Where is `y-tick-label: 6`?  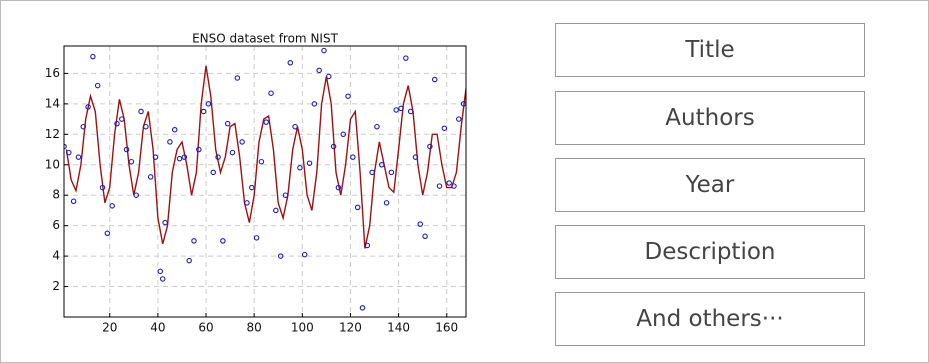 y-tick-label: 6 is located at coordinates (56, 225).